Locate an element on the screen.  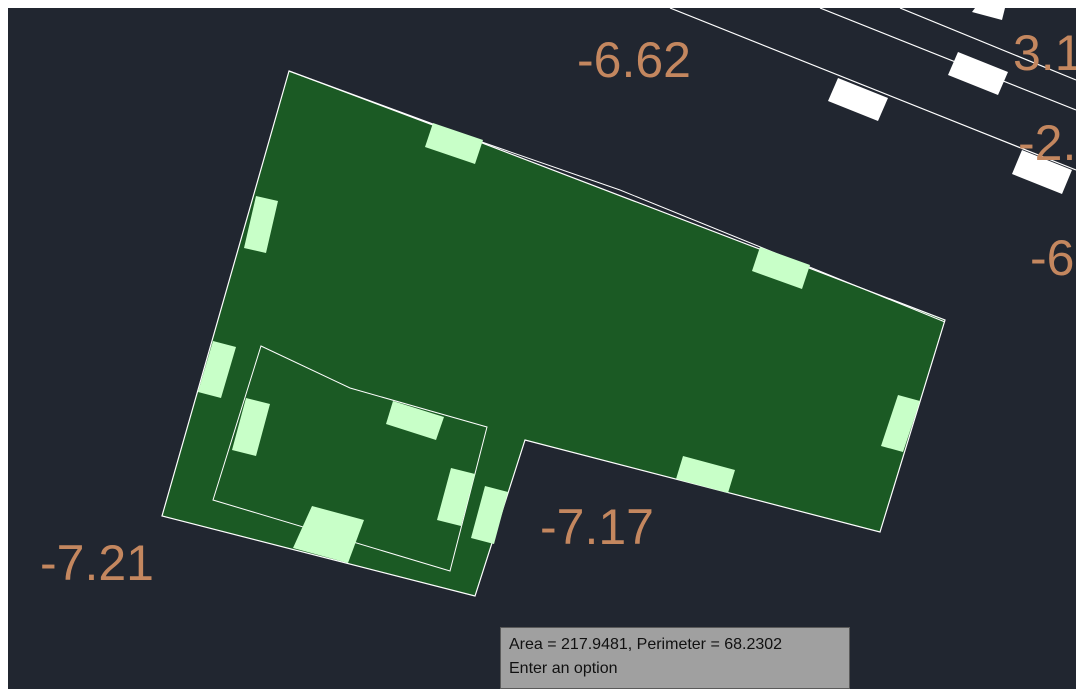
neighbor-windows is located at coordinates (950, 101).